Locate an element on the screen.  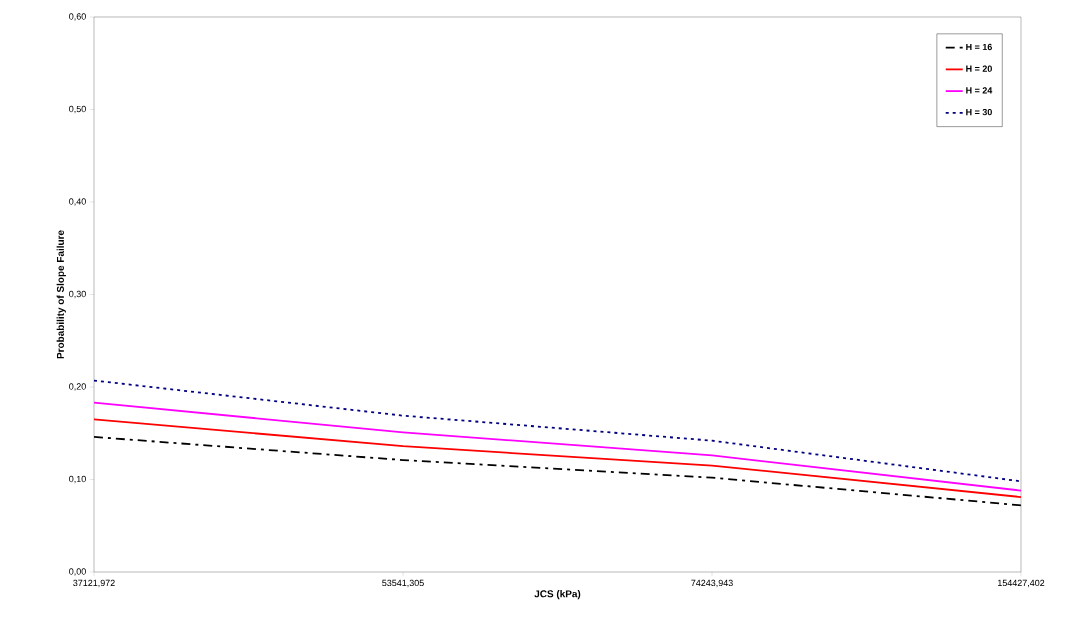
x-tick-label: 74243,943 is located at coordinates (712, 583).